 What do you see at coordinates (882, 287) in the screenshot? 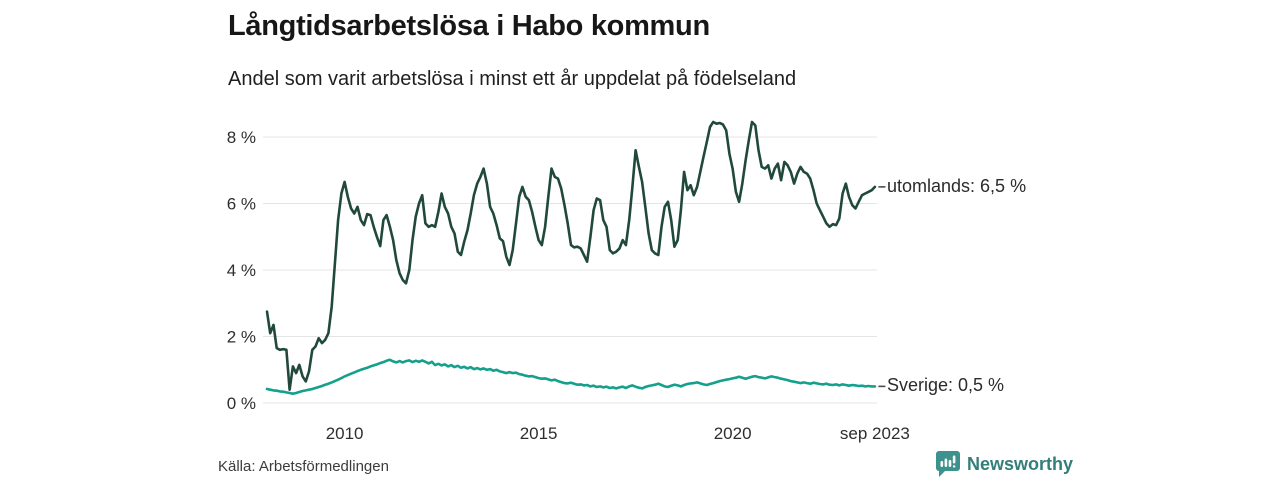
I see `label-connector-dashes` at bounding box center [882, 287].